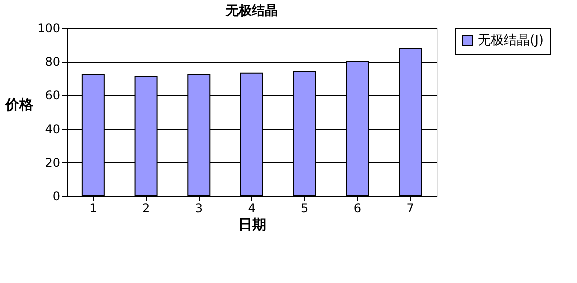 The image size is (577, 283). What do you see at coordinates (358, 209) in the screenshot?
I see `x-tick-label: 6` at bounding box center [358, 209].